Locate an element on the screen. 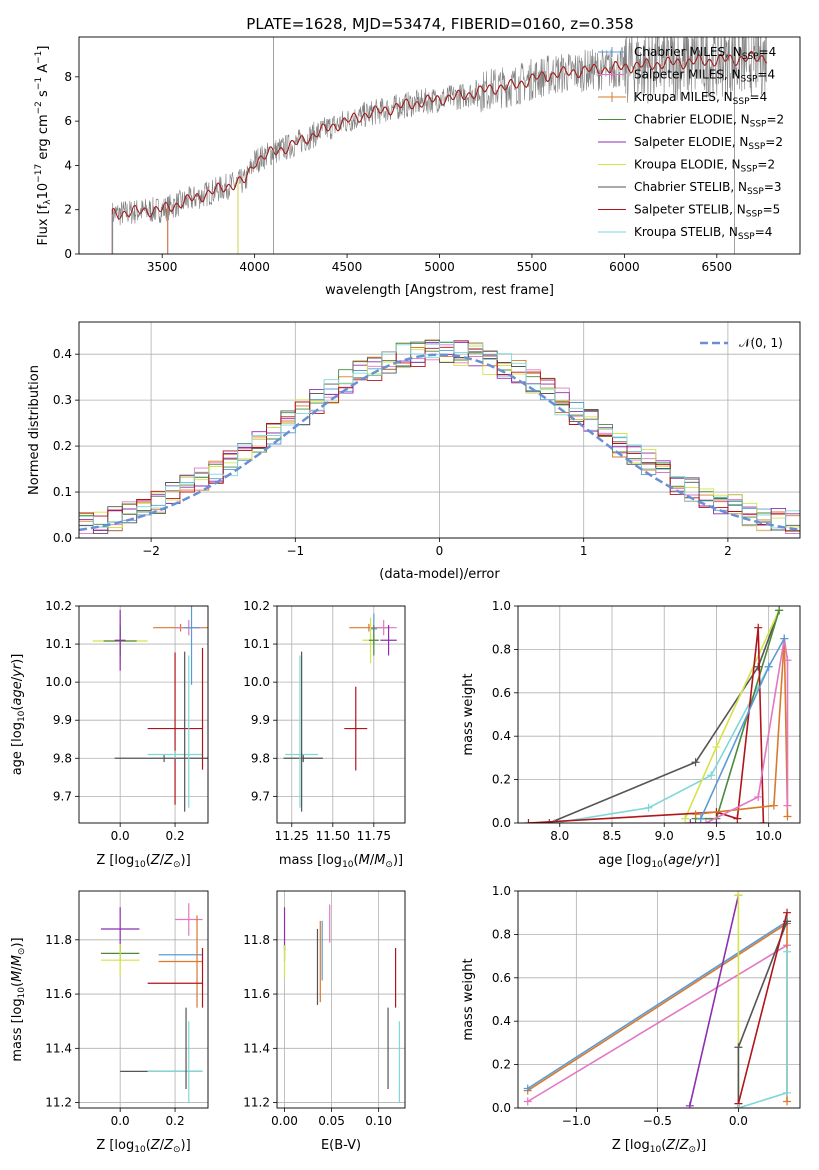  series-line-salpeter_miles is located at coordinates (657, 1023).